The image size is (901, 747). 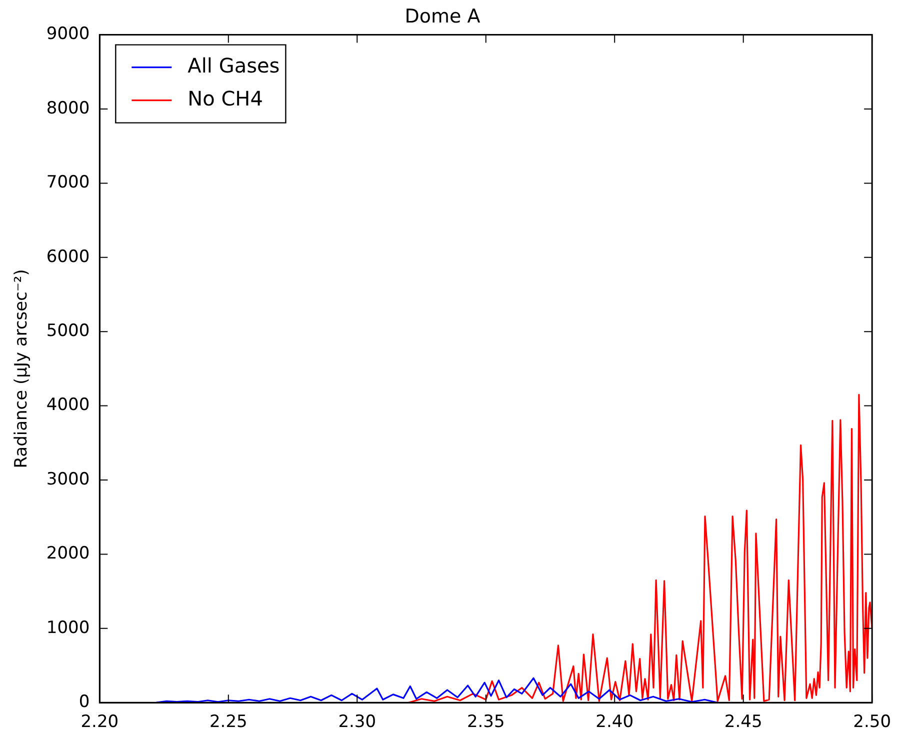 What do you see at coordinates (743, 722) in the screenshot?
I see `x-tick-label: 2.45` at bounding box center [743, 722].